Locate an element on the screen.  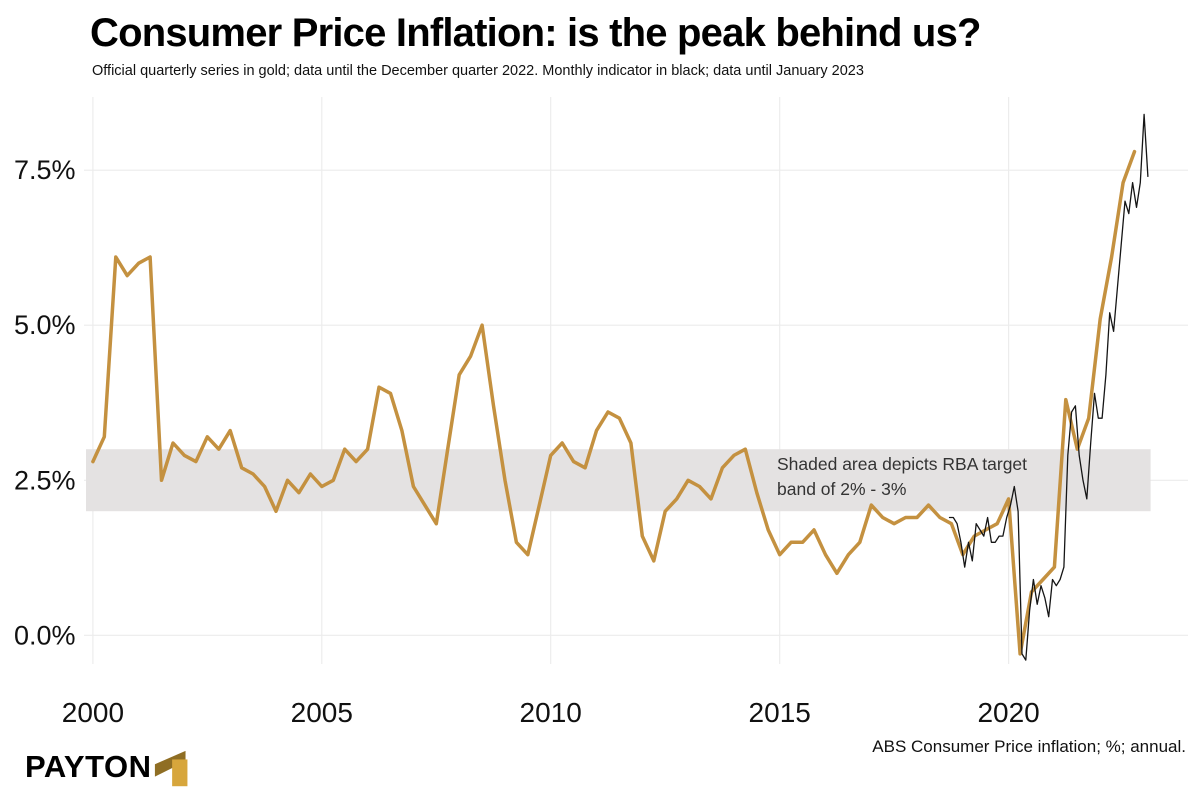
x-axis-tick-label: 2015 is located at coordinates (780, 712).